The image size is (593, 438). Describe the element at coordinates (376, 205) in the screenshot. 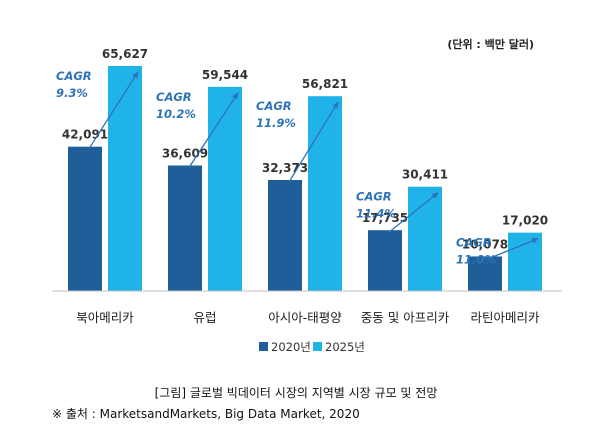

I see `cagr-label-4: CAGR 11.4%` at that location.